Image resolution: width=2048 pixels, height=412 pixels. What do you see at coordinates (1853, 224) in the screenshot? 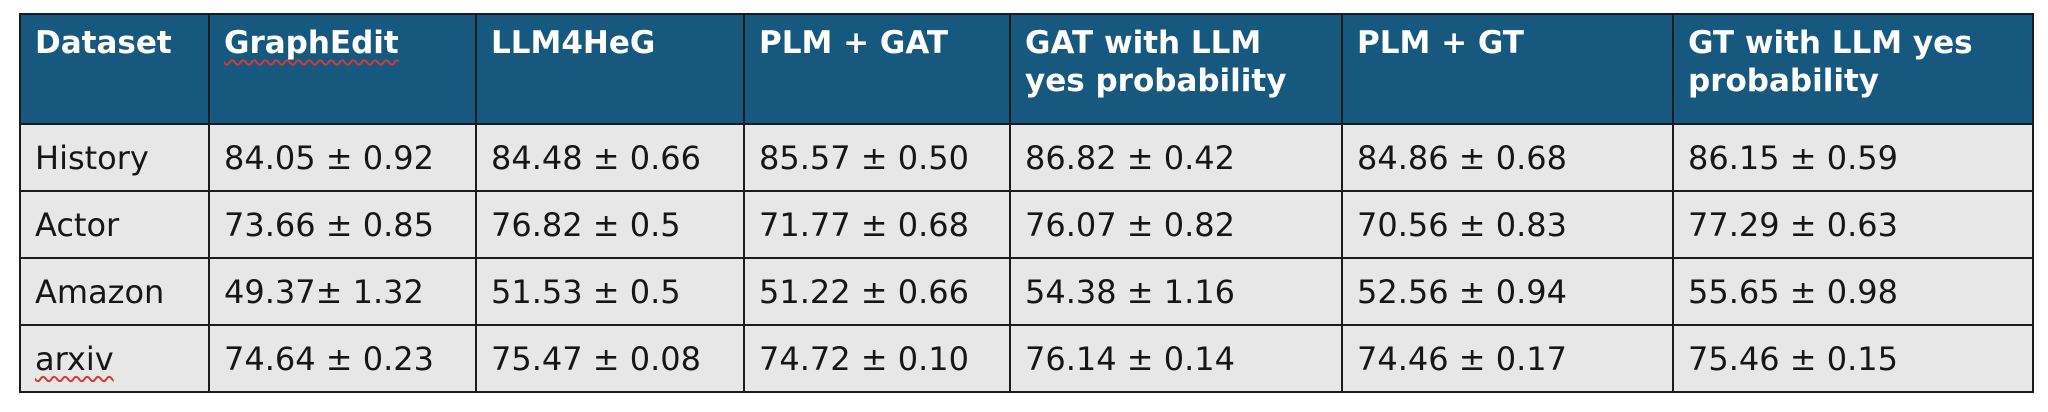
I see `table-cell: 77.29 ± 0.63` at bounding box center [1853, 224].